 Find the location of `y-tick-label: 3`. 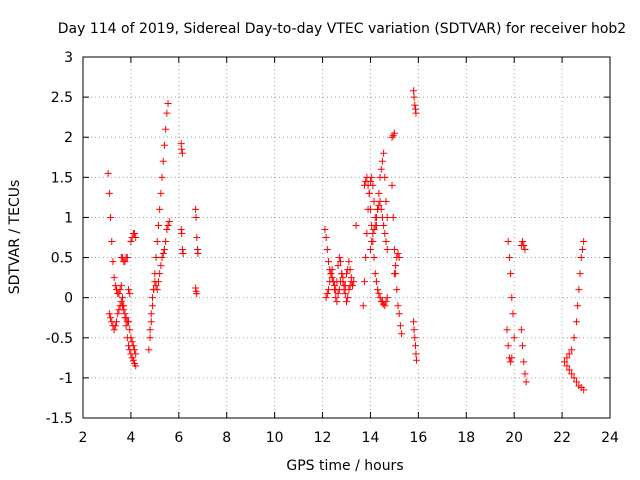

y-tick-label: 3 is located at coordinates (68, 58).